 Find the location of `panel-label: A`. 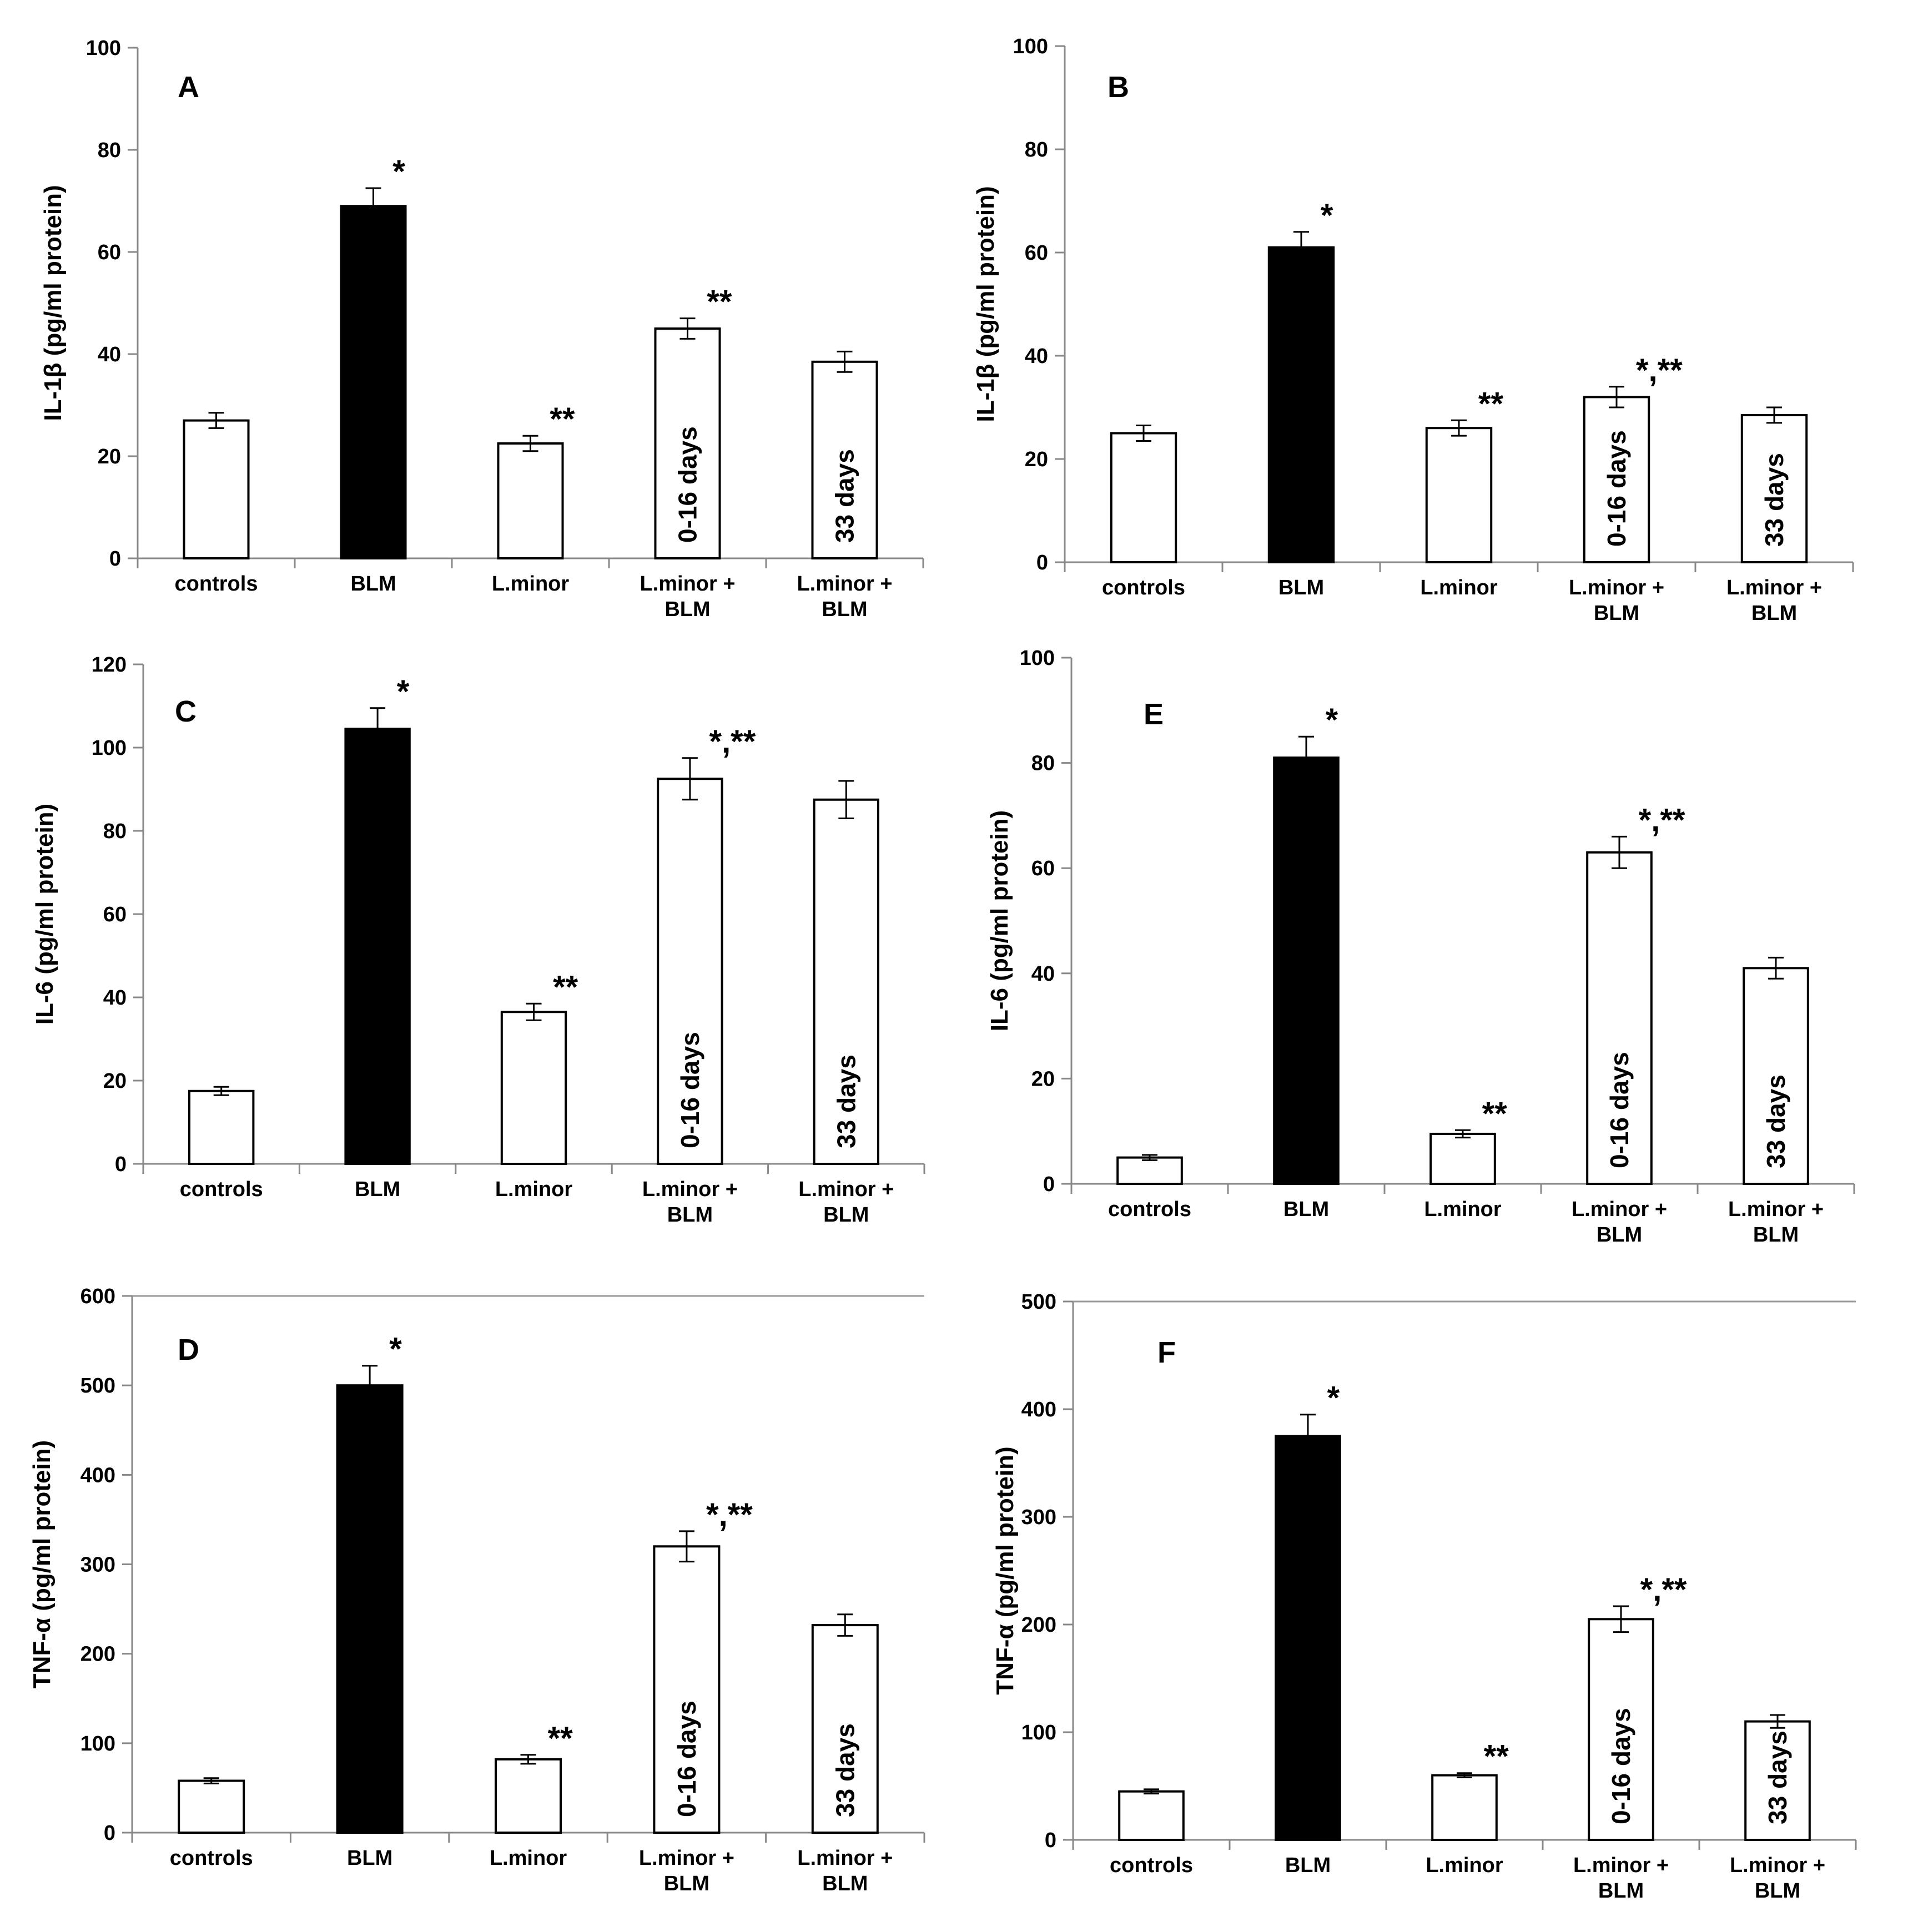

panel-label: A is located at coordinates (188, 87).